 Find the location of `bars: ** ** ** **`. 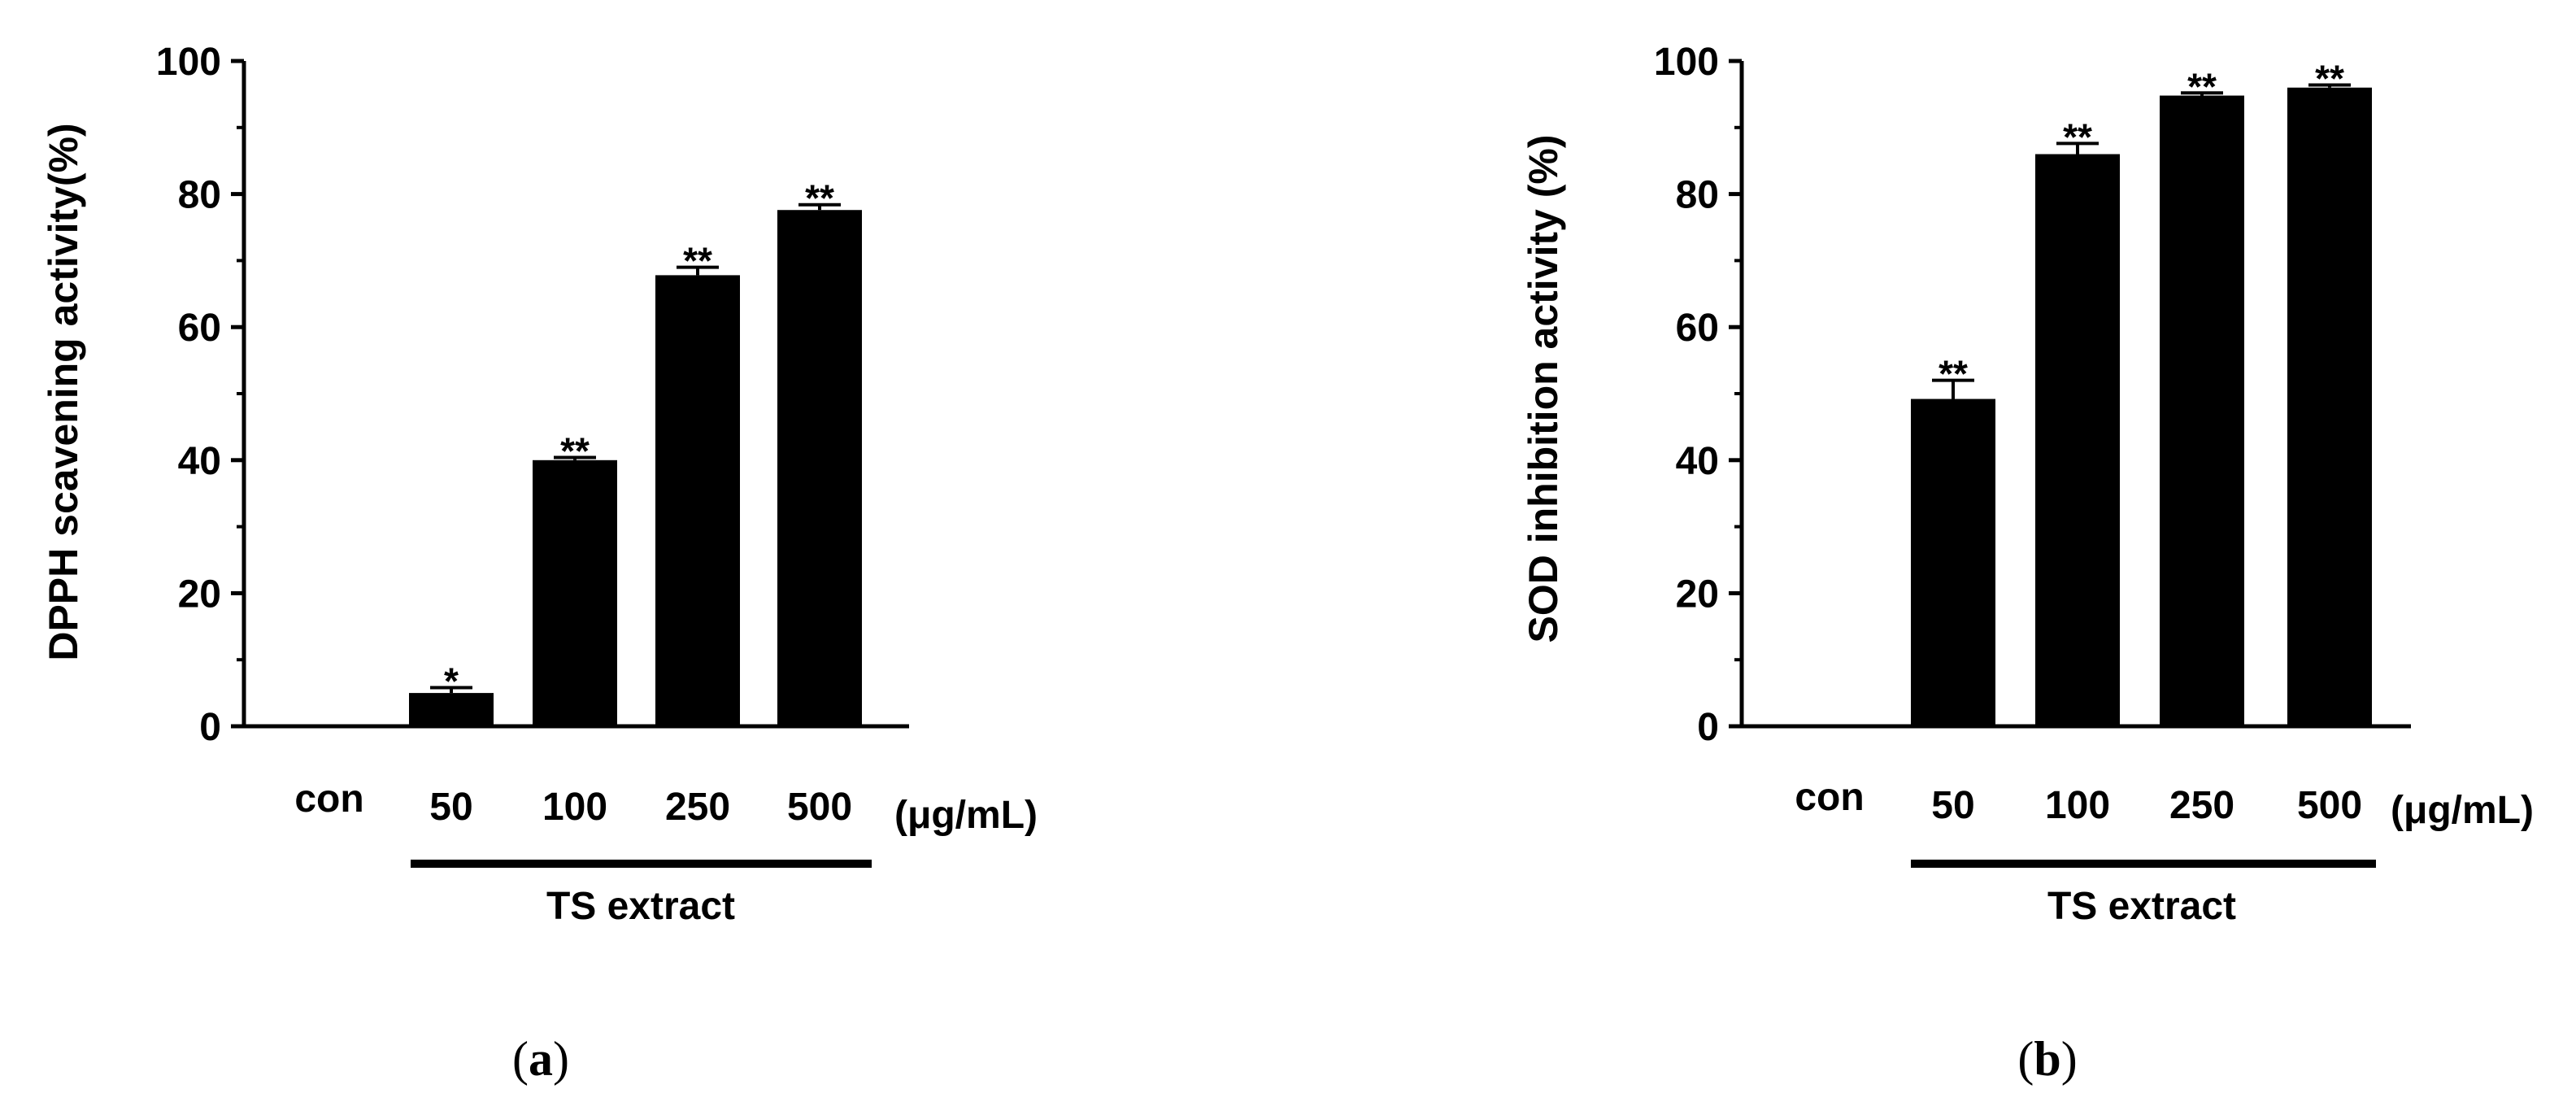

bars: ** ** ** ** is located at coordinates (2142, 392).